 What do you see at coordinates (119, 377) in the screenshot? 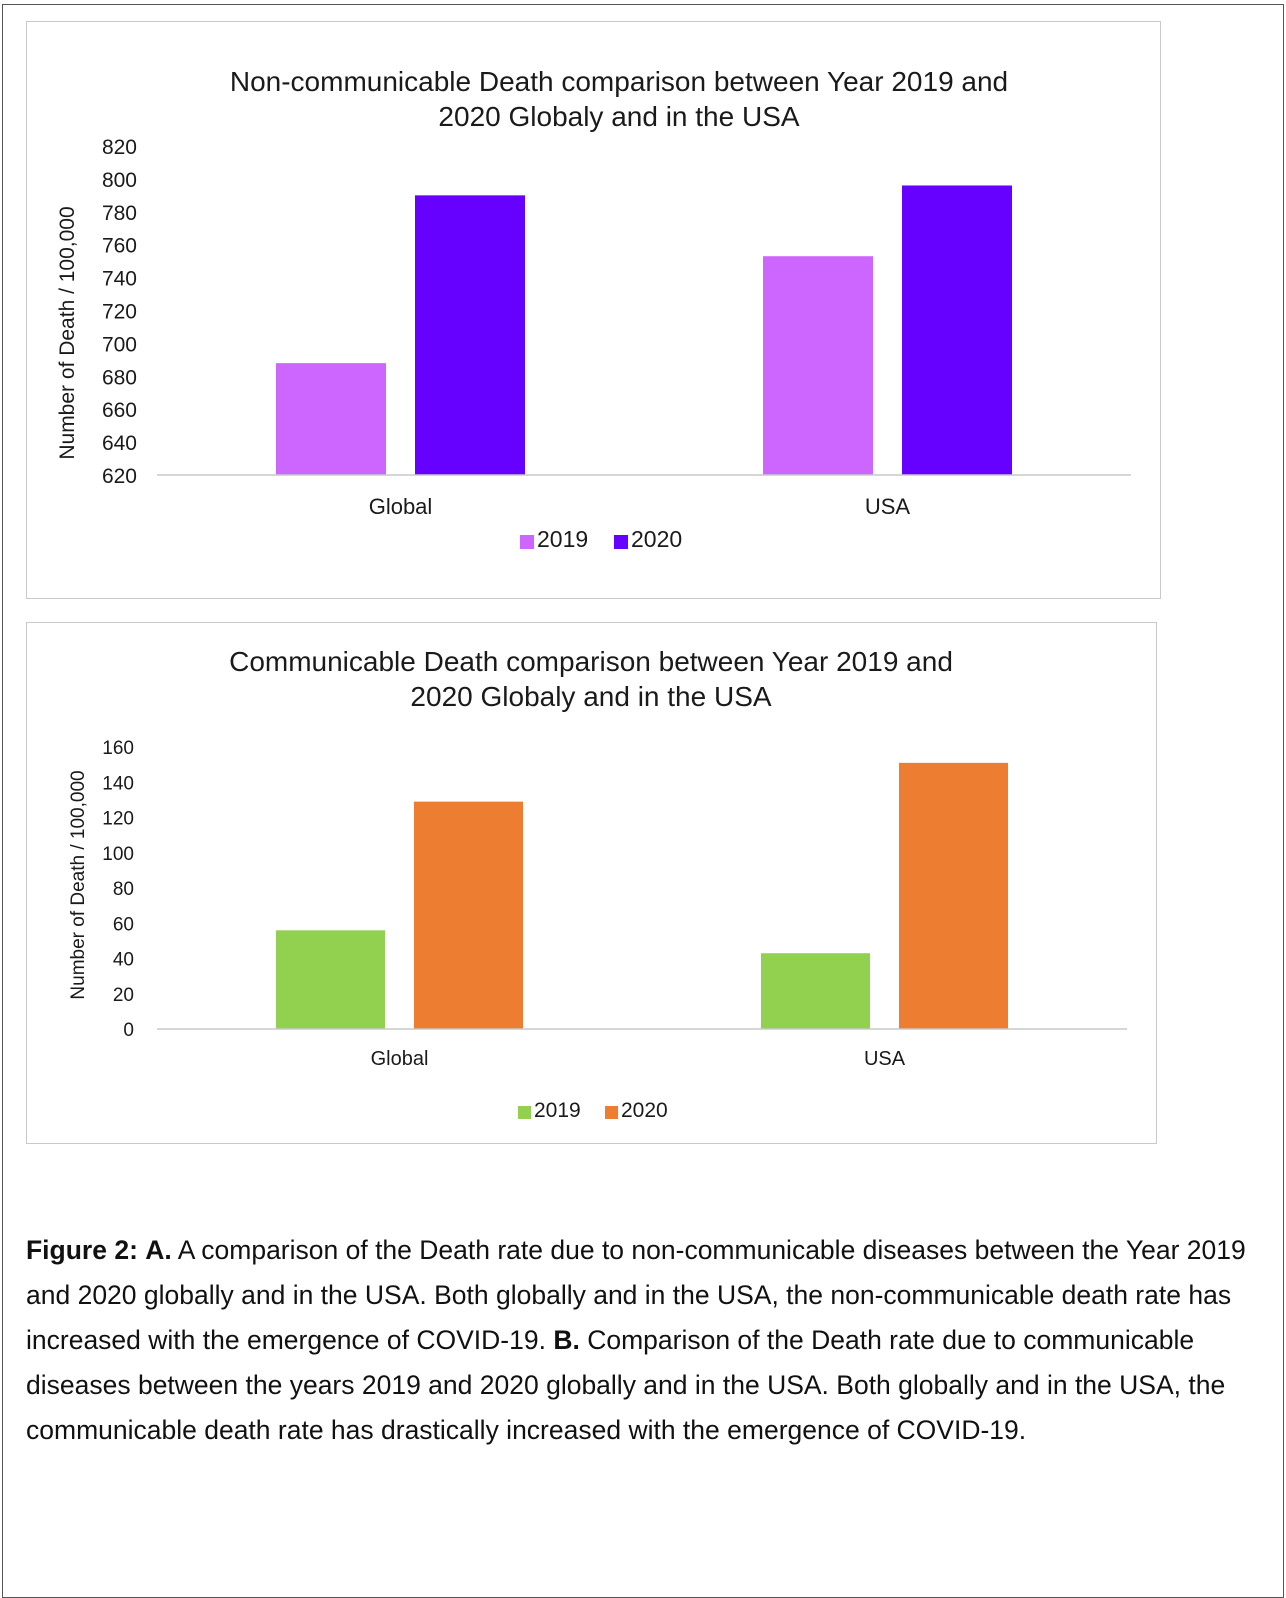
I see `y-tick-label: 680` at bounding box center [119, 377].